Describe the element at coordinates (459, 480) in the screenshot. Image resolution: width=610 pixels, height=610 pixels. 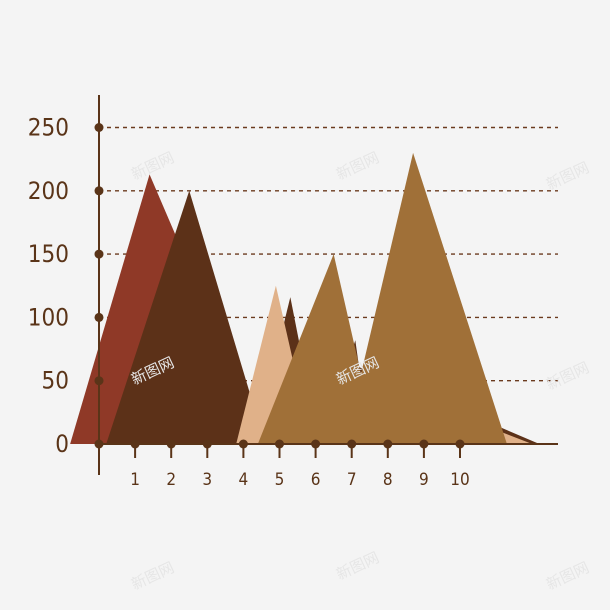
I see `x-tick-label-10: 10` at that location.